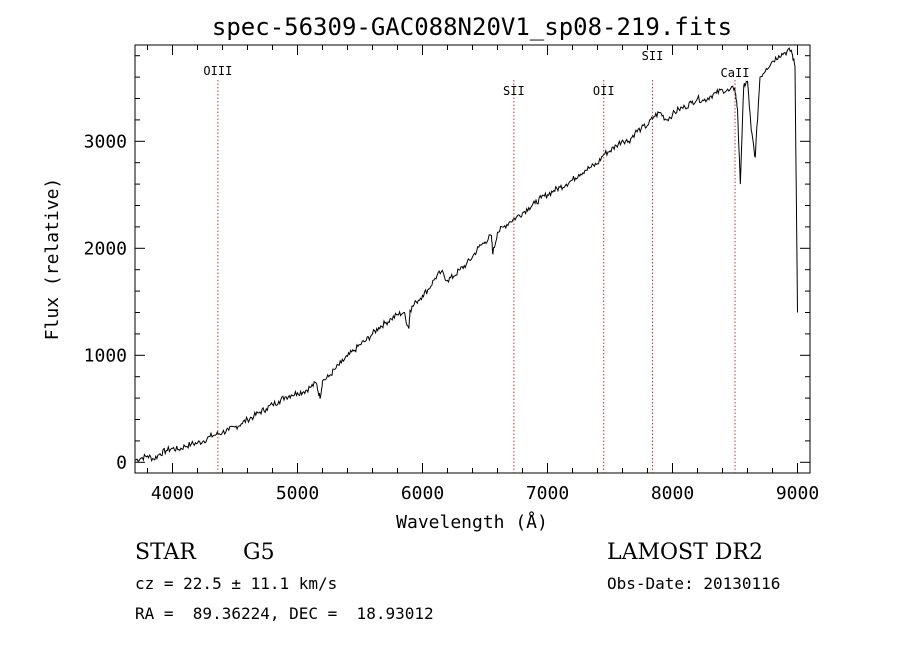 This screenshot has width=900, height=649. I want to click on object-class: STAR, so click(165, 552).